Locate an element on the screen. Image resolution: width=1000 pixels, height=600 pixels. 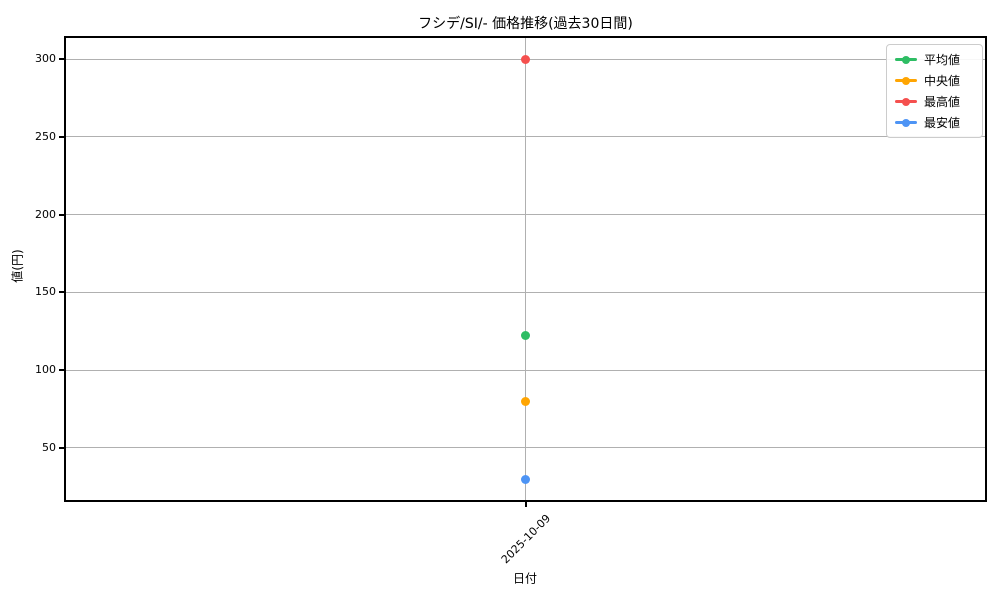
data-point-平均値 is located at coordinates (525, 336).